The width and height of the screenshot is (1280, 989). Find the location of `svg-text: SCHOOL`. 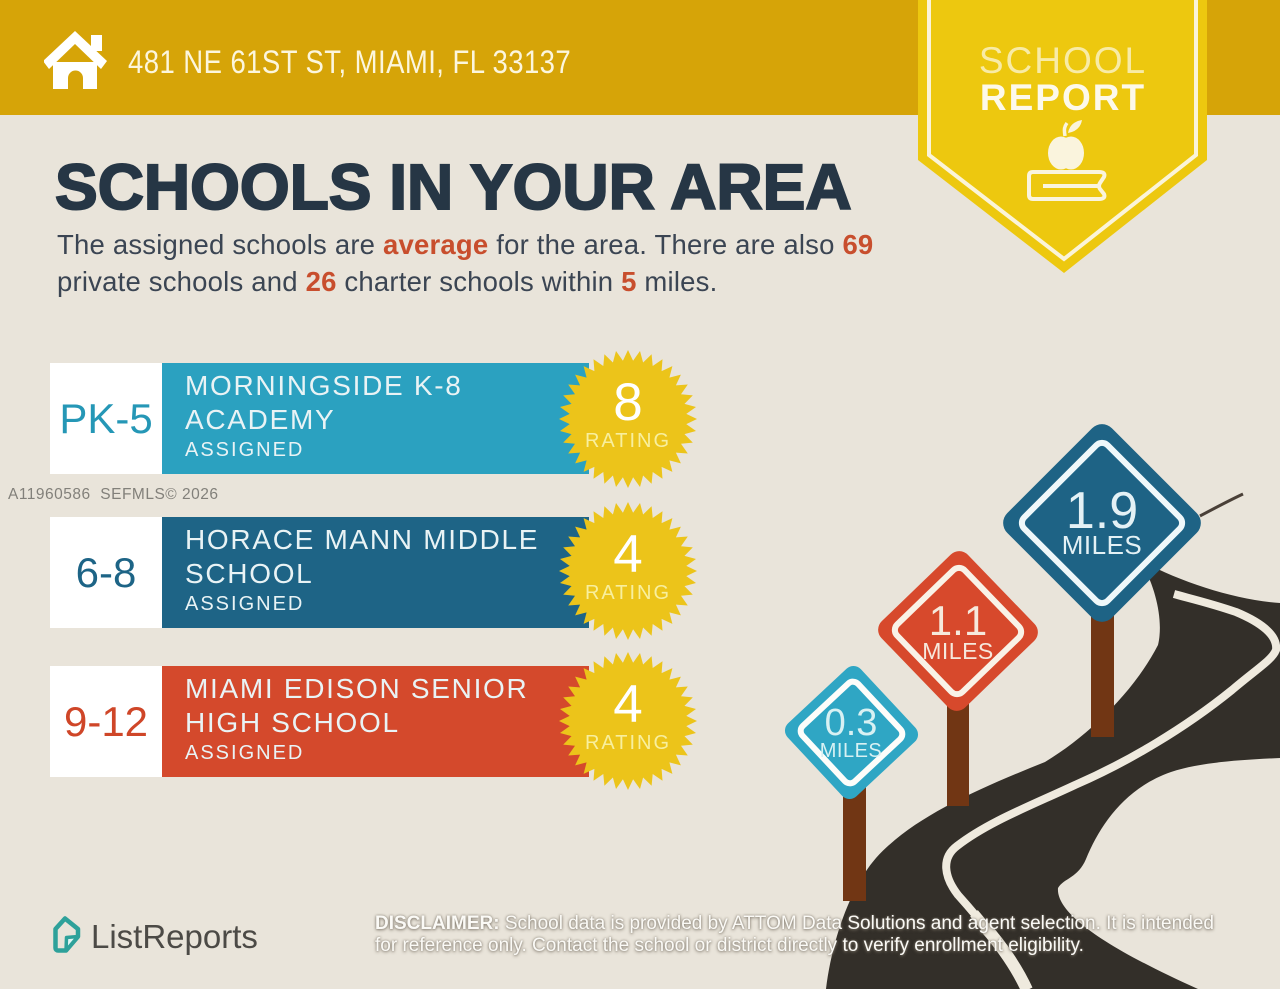

svg-text: SCHOOL is located at coordinates (1063, 60).